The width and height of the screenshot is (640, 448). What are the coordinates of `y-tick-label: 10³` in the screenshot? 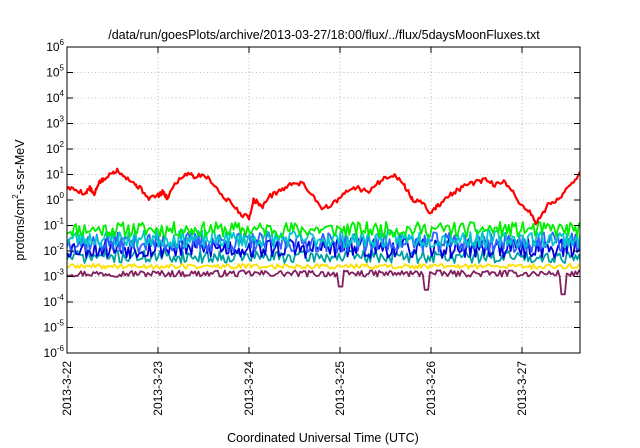 It's located at (55, 123).